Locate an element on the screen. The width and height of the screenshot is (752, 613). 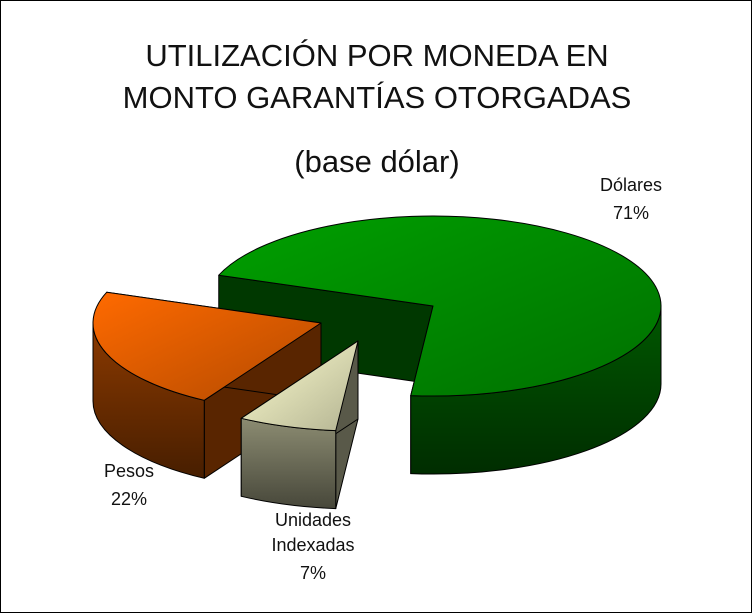
chart-subtitle: (base dólar) is located at coordinates (377, 161).